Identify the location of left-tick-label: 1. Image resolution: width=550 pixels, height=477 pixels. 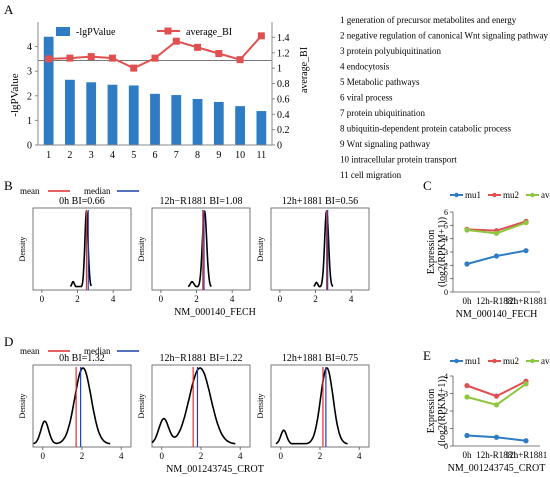
(29, 121).